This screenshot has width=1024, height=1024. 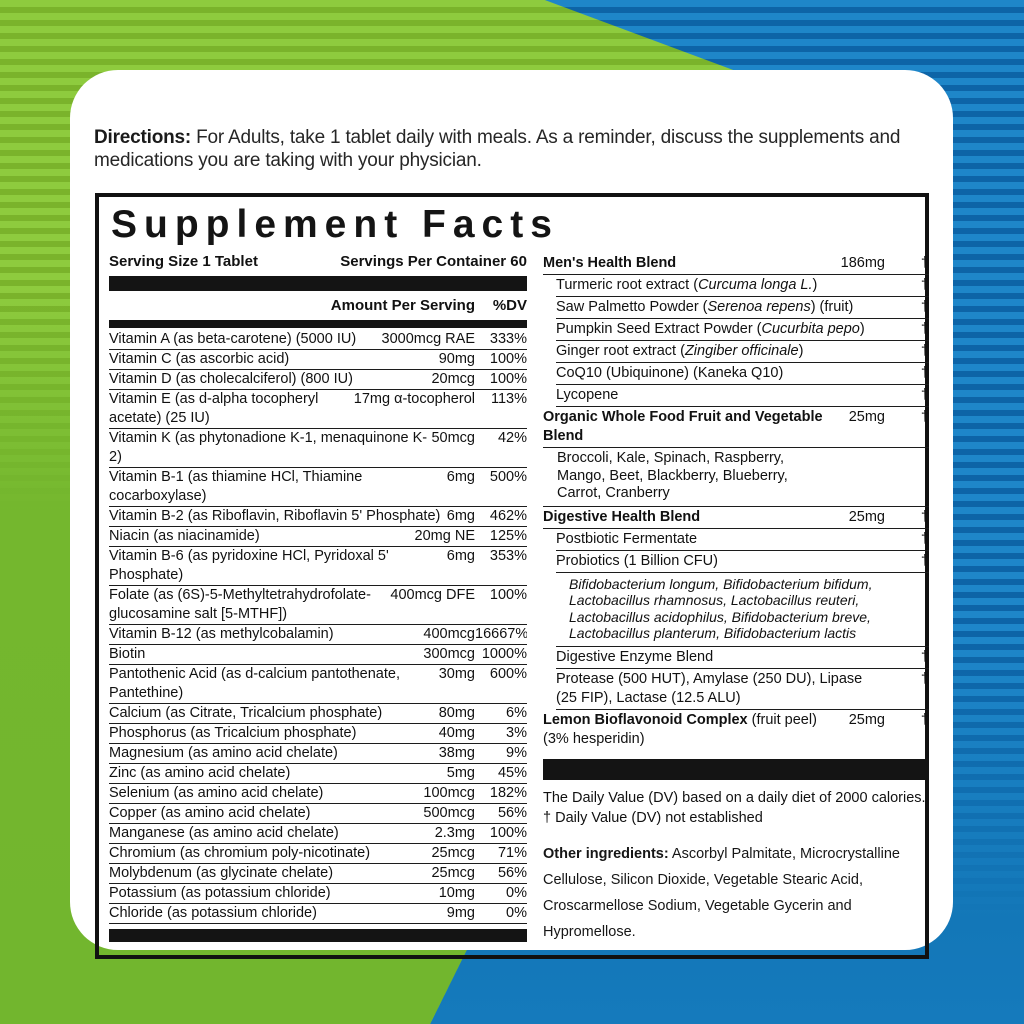 What do you see at coordinates (889, 720) in the screenshot?
I see `blend-values: 25mg †` at bounding box center [889, 720].